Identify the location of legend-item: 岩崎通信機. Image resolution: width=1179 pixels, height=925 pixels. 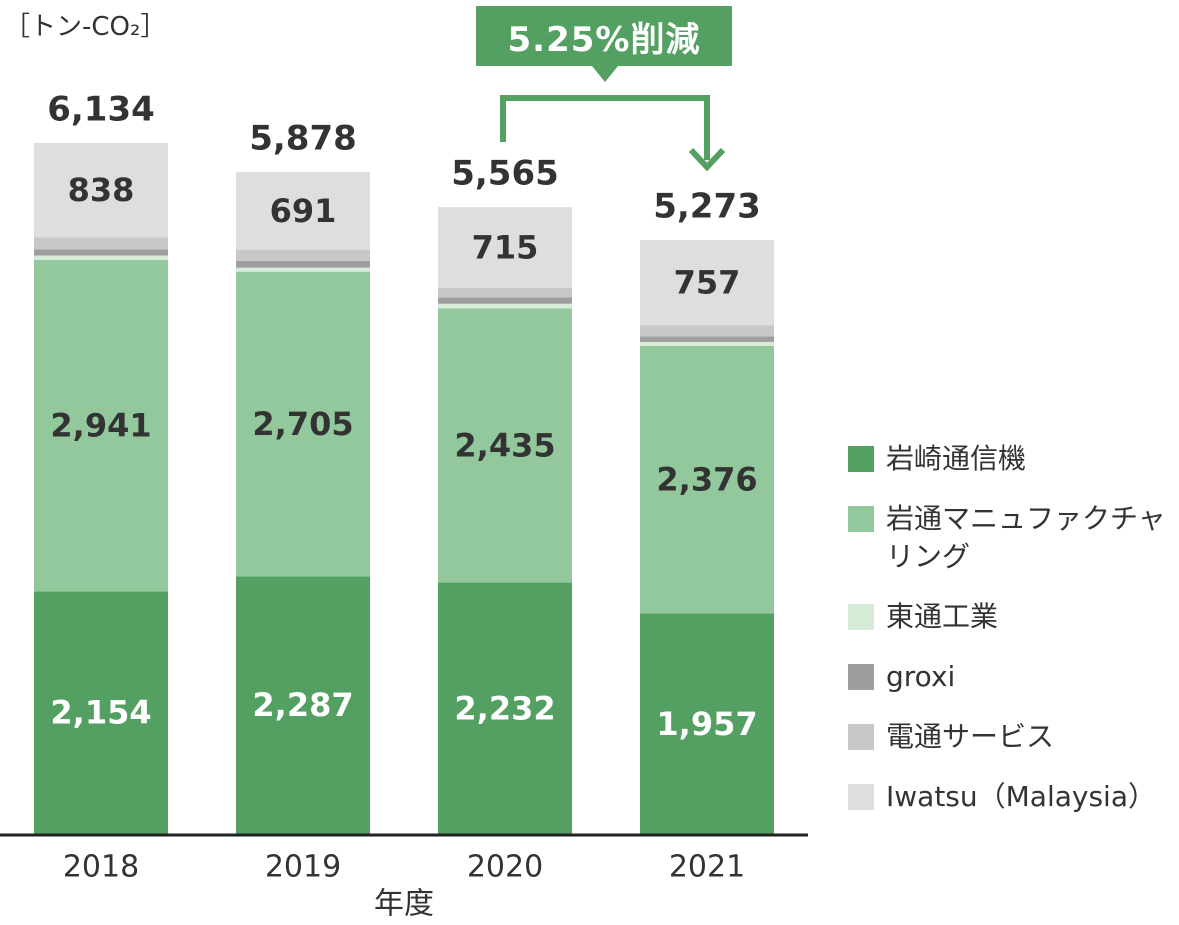
(1013, 459).